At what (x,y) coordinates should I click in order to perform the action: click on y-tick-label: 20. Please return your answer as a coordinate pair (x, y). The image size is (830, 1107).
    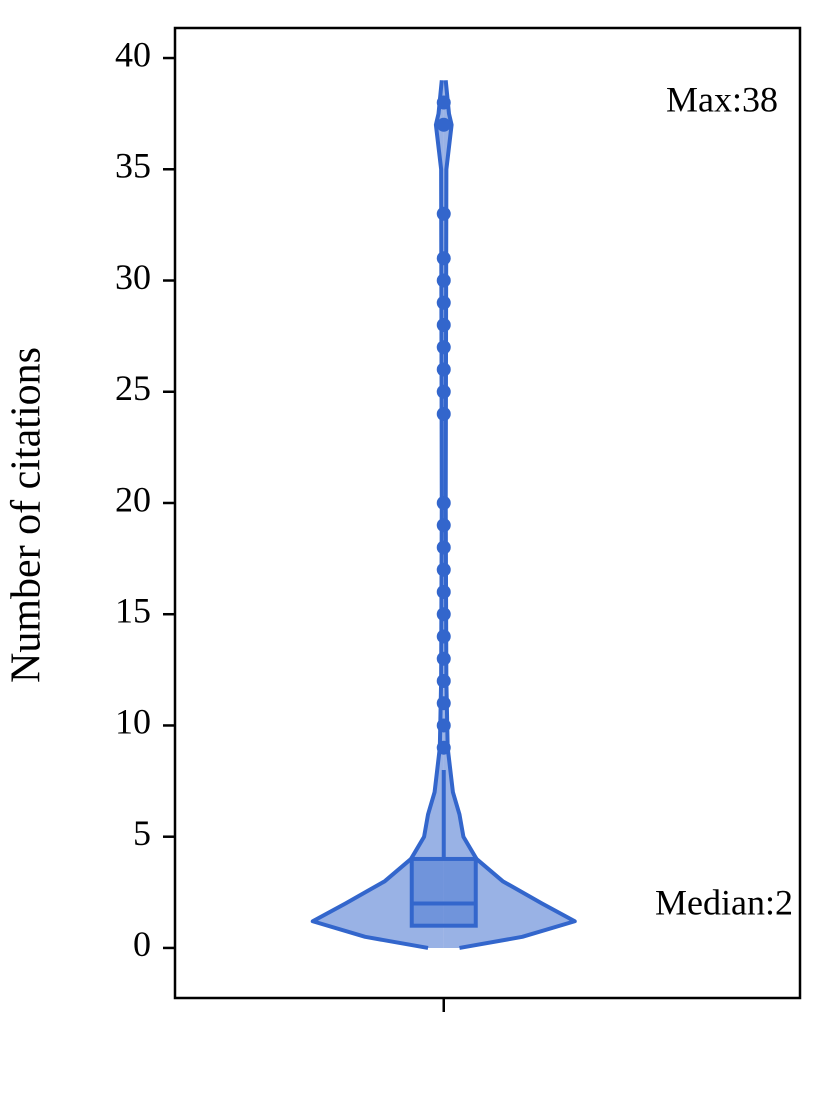
    Looking at the image, I should click on (133, 499).